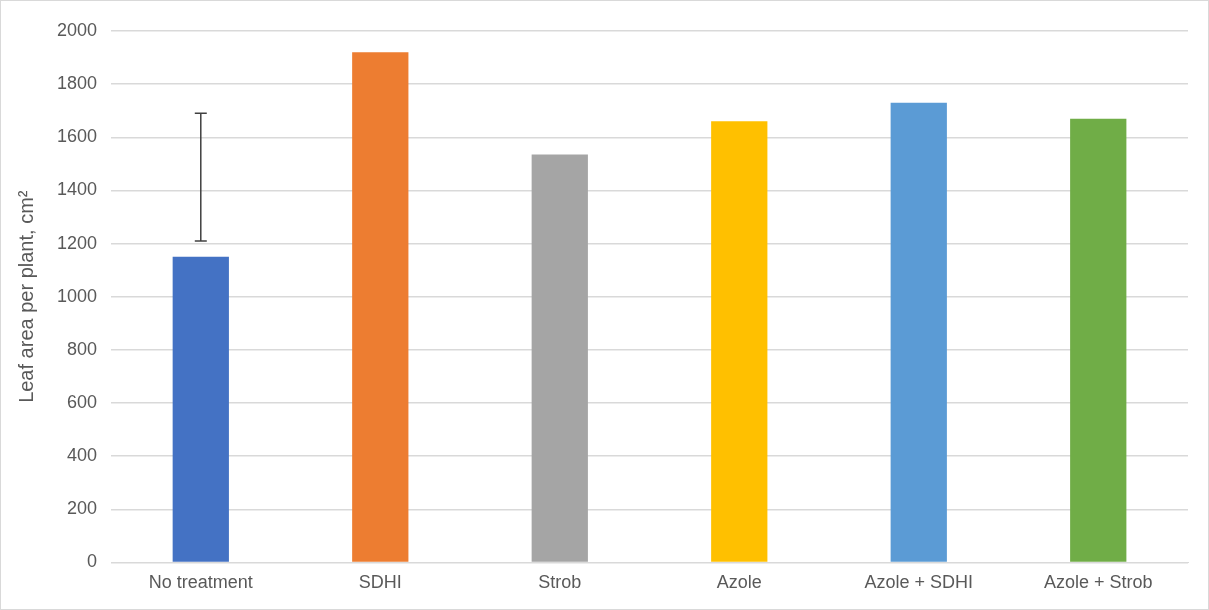 This screenshot has width=1209, height=610. Describe the element at coordinates (919, 582) in the screenshot. I see `x-tick-label: Azole + SDHI` at that location.